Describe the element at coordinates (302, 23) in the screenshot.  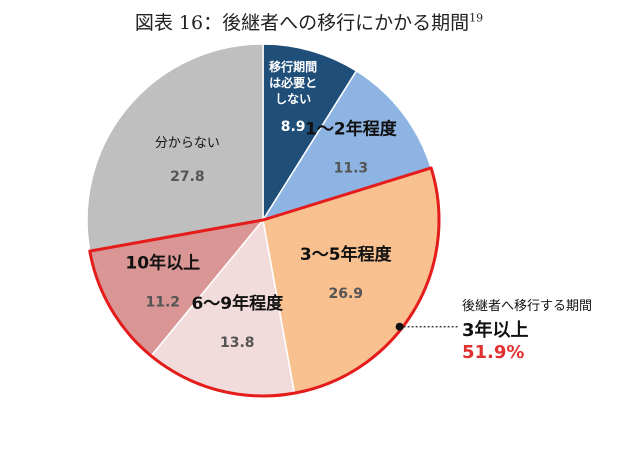
I see `chart-title-text: 図表 16：後継者への移行にかかる期間` at that location.